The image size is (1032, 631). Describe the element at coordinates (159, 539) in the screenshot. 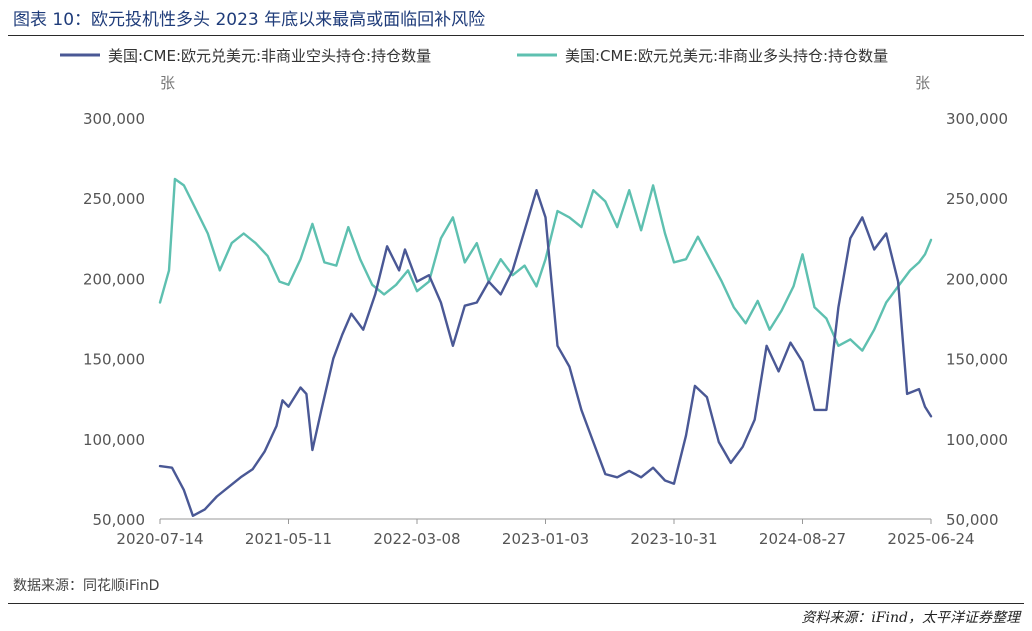

I see `x-tick-label: 2020-07-14` at that location.